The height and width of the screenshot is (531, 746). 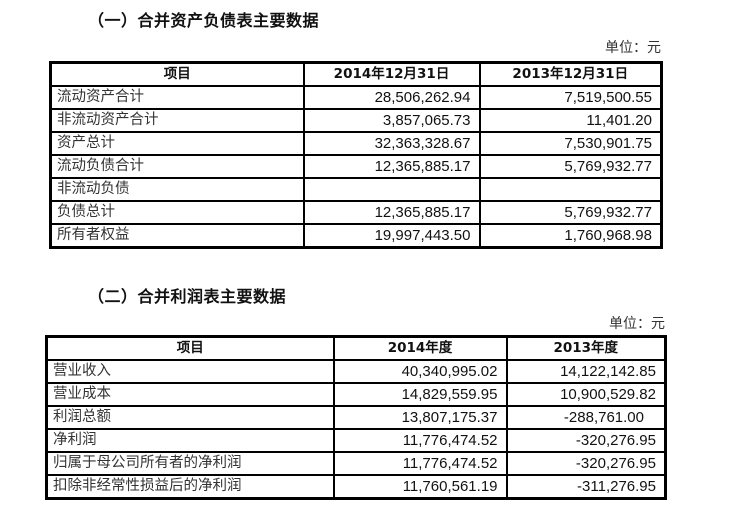 I want to click on value-2014: 14,829,559.95, so click(x=420, y=394).